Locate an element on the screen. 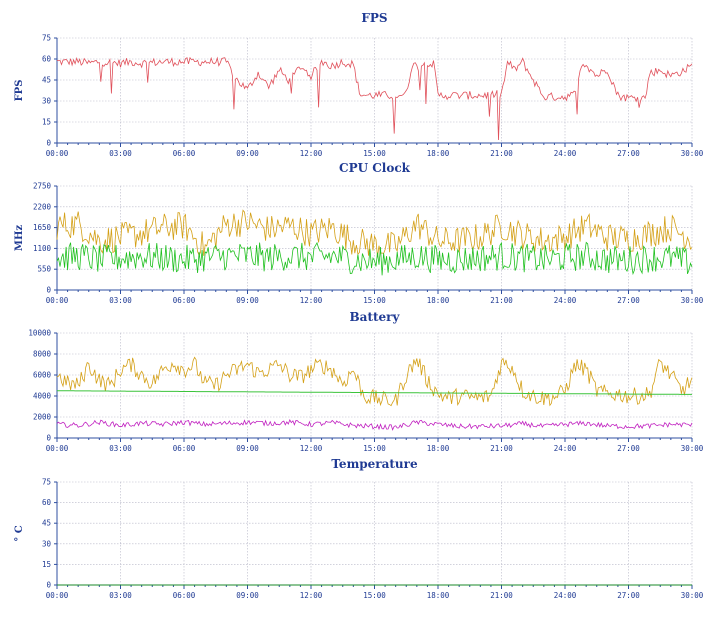 Image resolution: width=720 pixels, height=620 pixels. fps-ytick-label: 15 is located at coordinates (46, 122).